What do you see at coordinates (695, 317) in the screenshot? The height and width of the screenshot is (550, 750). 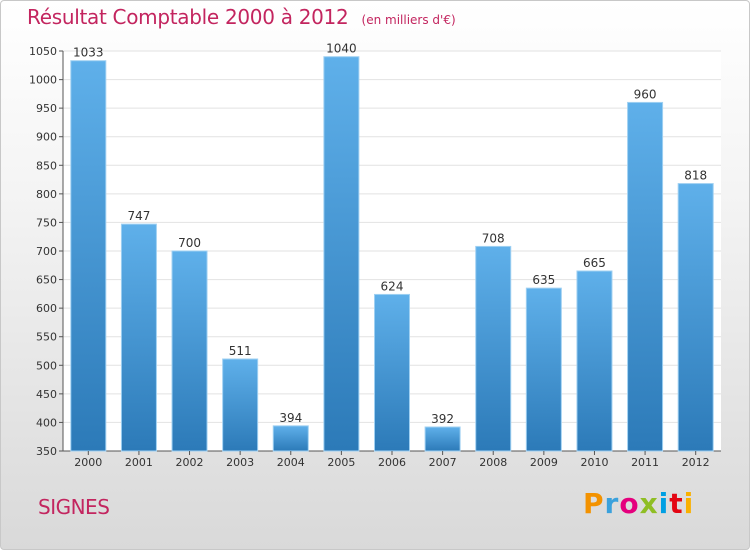 I see `bar-2012` at bounding box center [695, 317].